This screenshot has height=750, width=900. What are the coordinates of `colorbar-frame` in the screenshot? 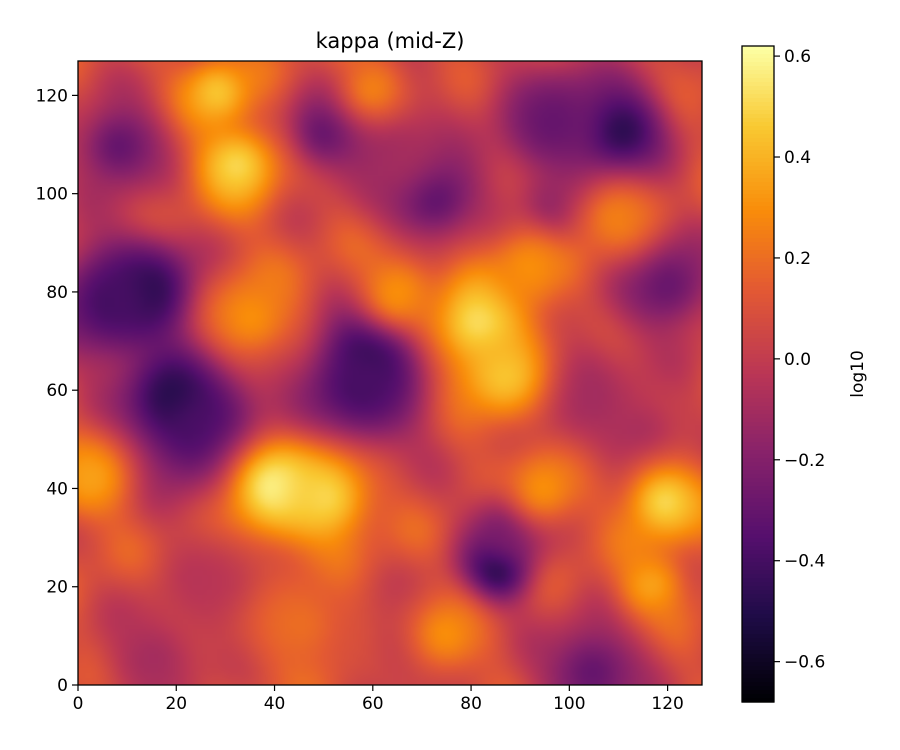 It's located at (758, 374).